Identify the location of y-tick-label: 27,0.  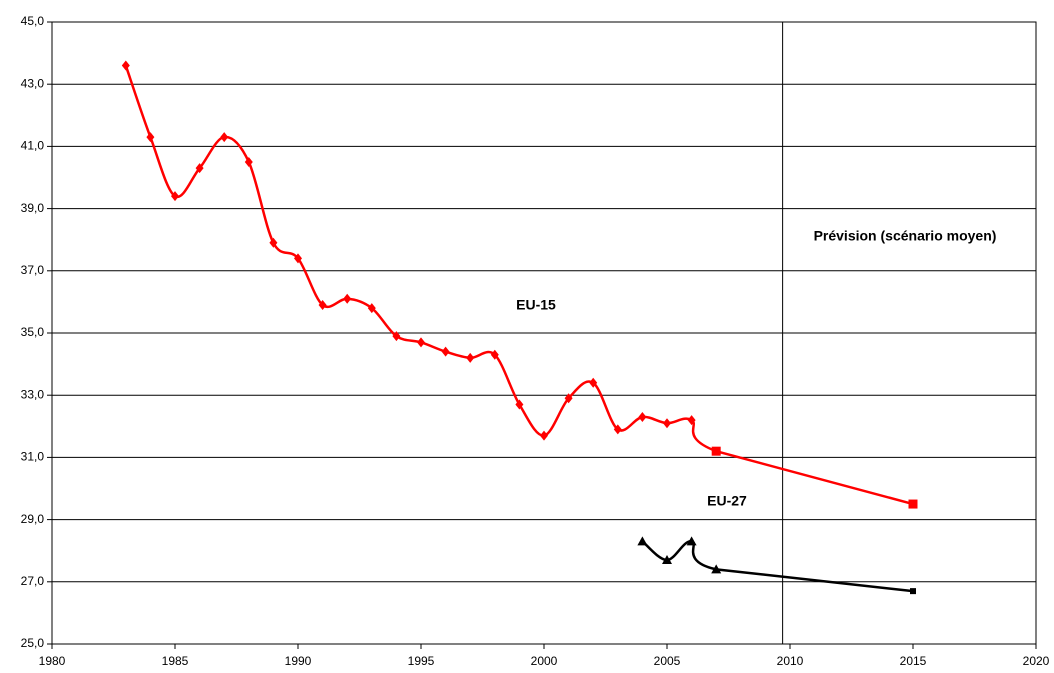
(33, 581).